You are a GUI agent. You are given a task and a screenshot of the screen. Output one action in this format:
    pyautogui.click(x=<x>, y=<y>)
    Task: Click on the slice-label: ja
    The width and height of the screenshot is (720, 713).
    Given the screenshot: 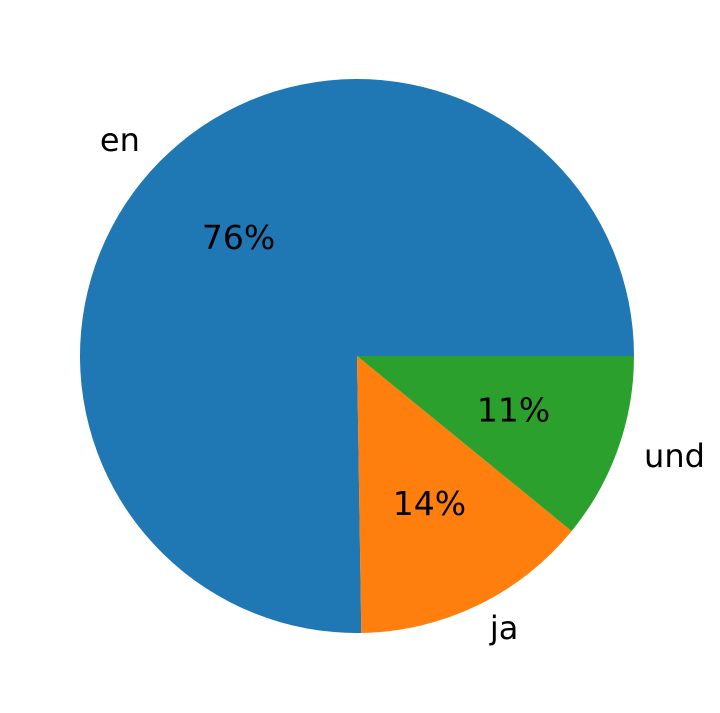 What is the action you would take?
    pyautogui.click(x=503, y=628)
    